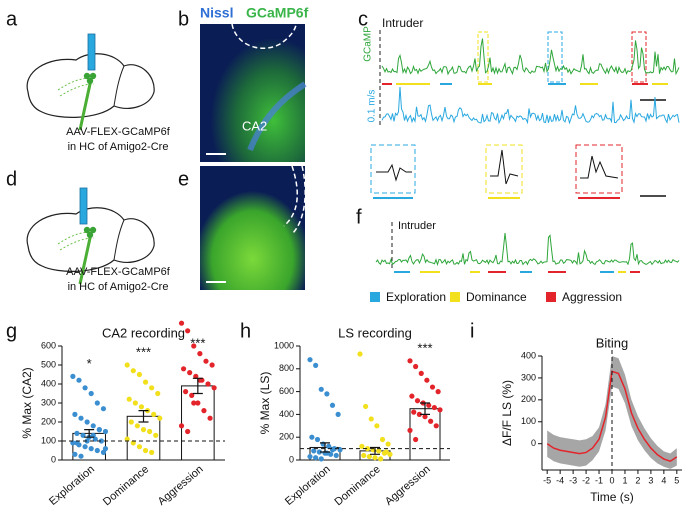 The width and height of the screenshot is (688, 516). What do you see at coordinates (48, 402) in the screenshot?
I see `y-tick-label: 300` at bounding box center [48, 402].